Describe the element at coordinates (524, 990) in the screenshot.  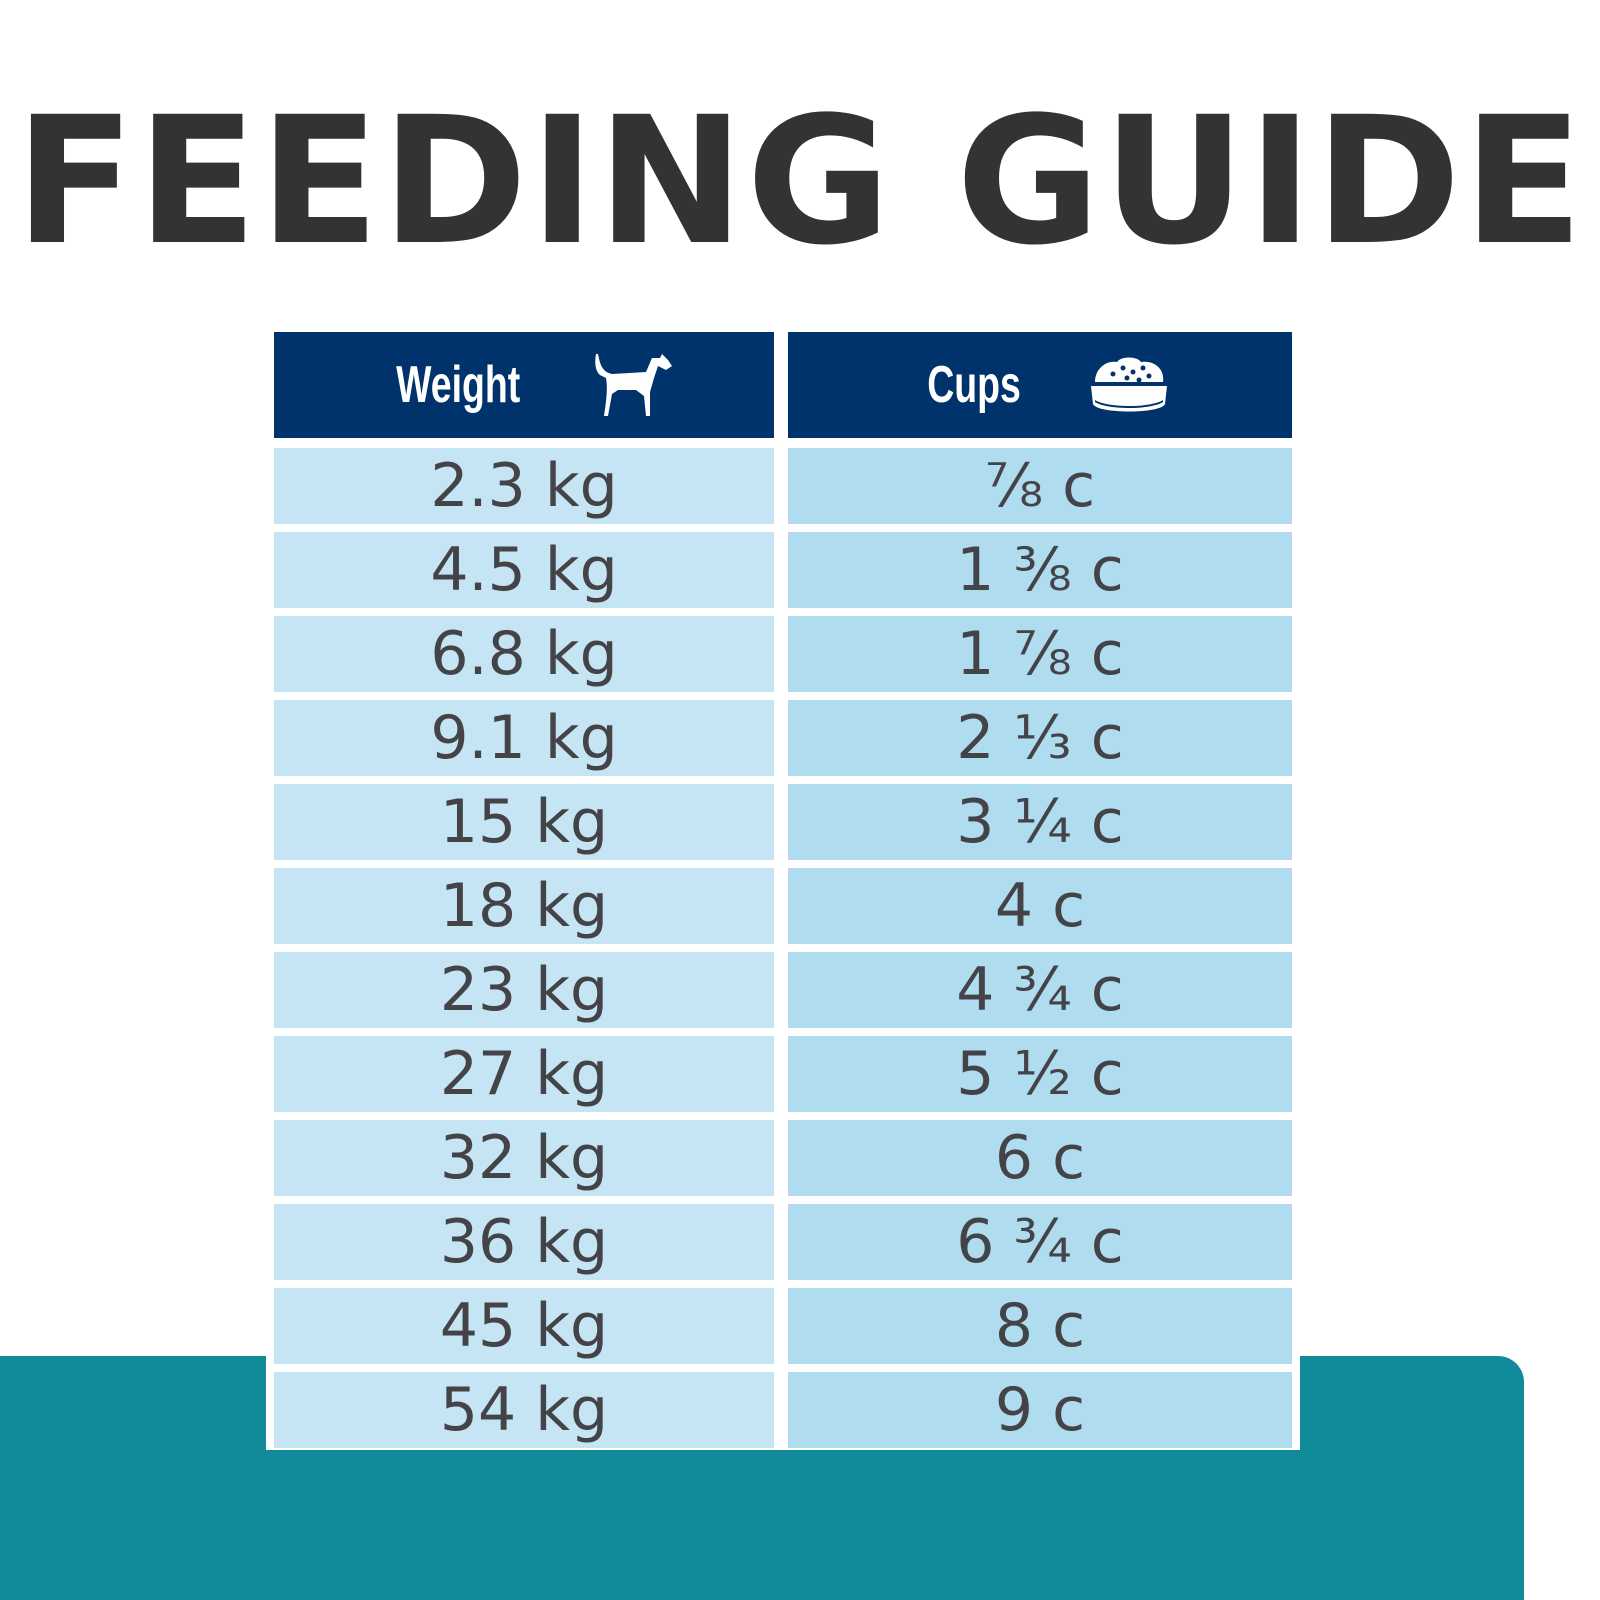
I see `weight-cell: 23 kg` at that location.